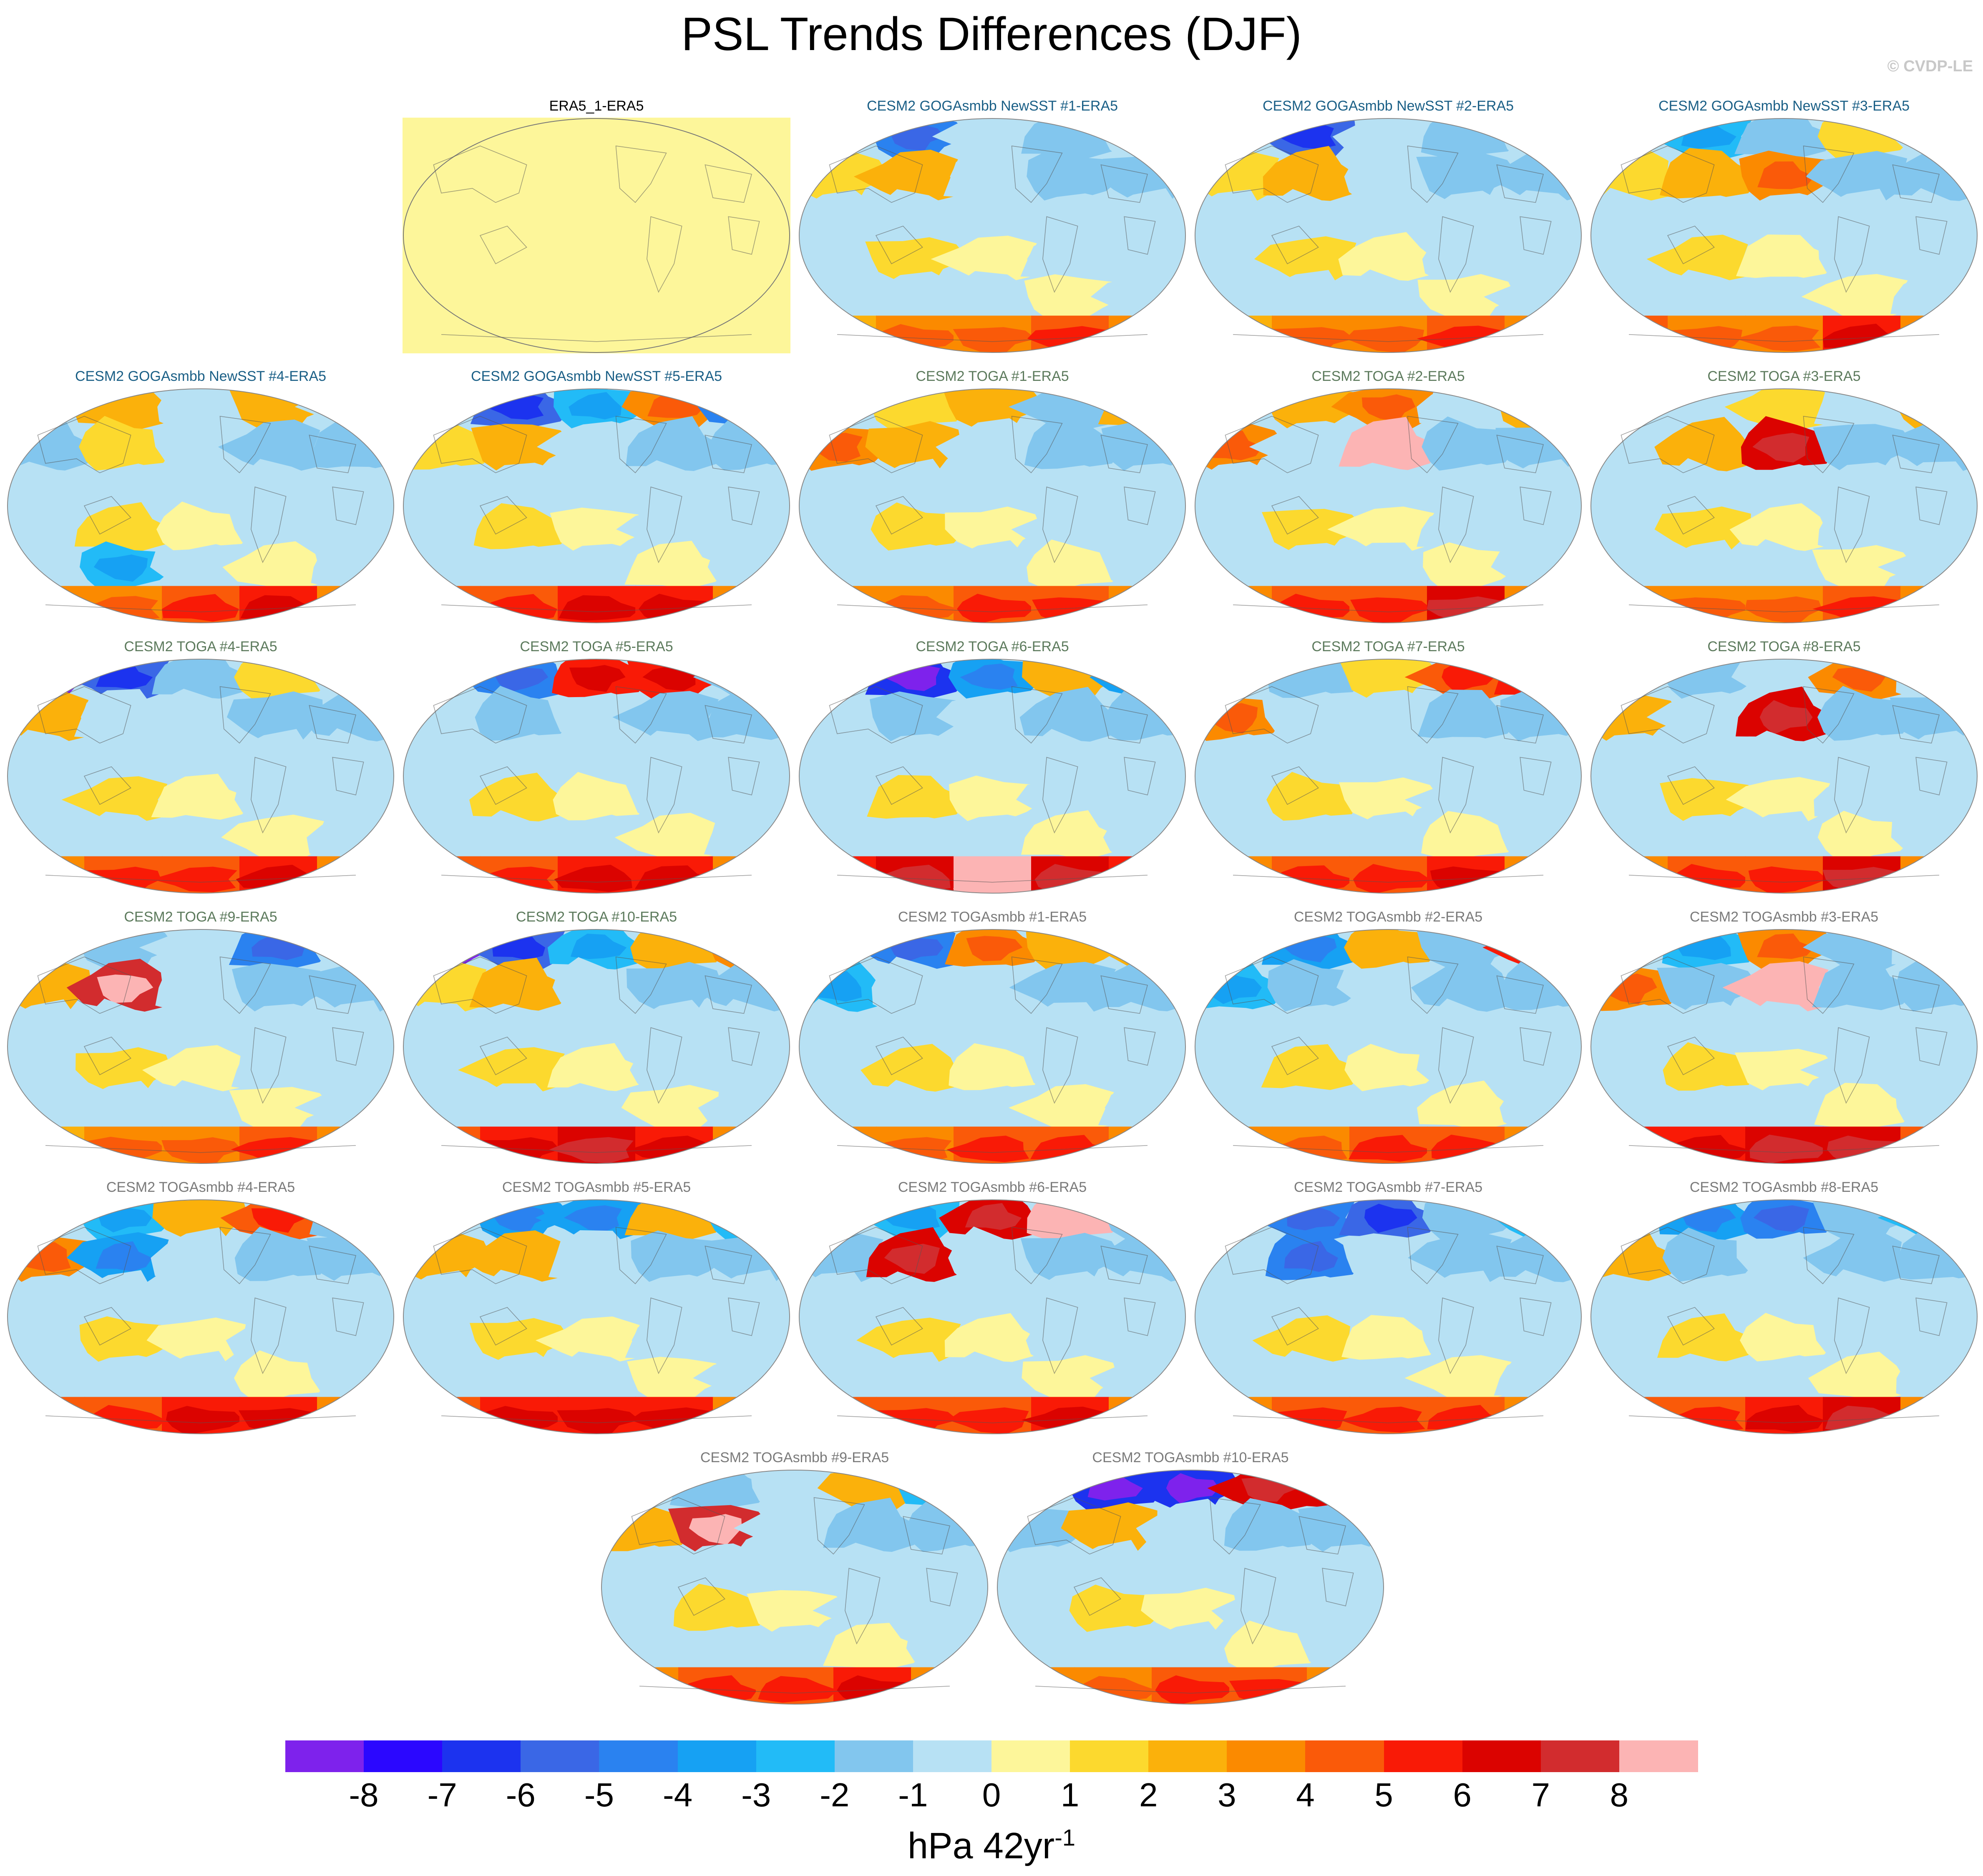  Describe the element at coordinates (991, 1756) in the screenshot. I see `colorbar` at that location.